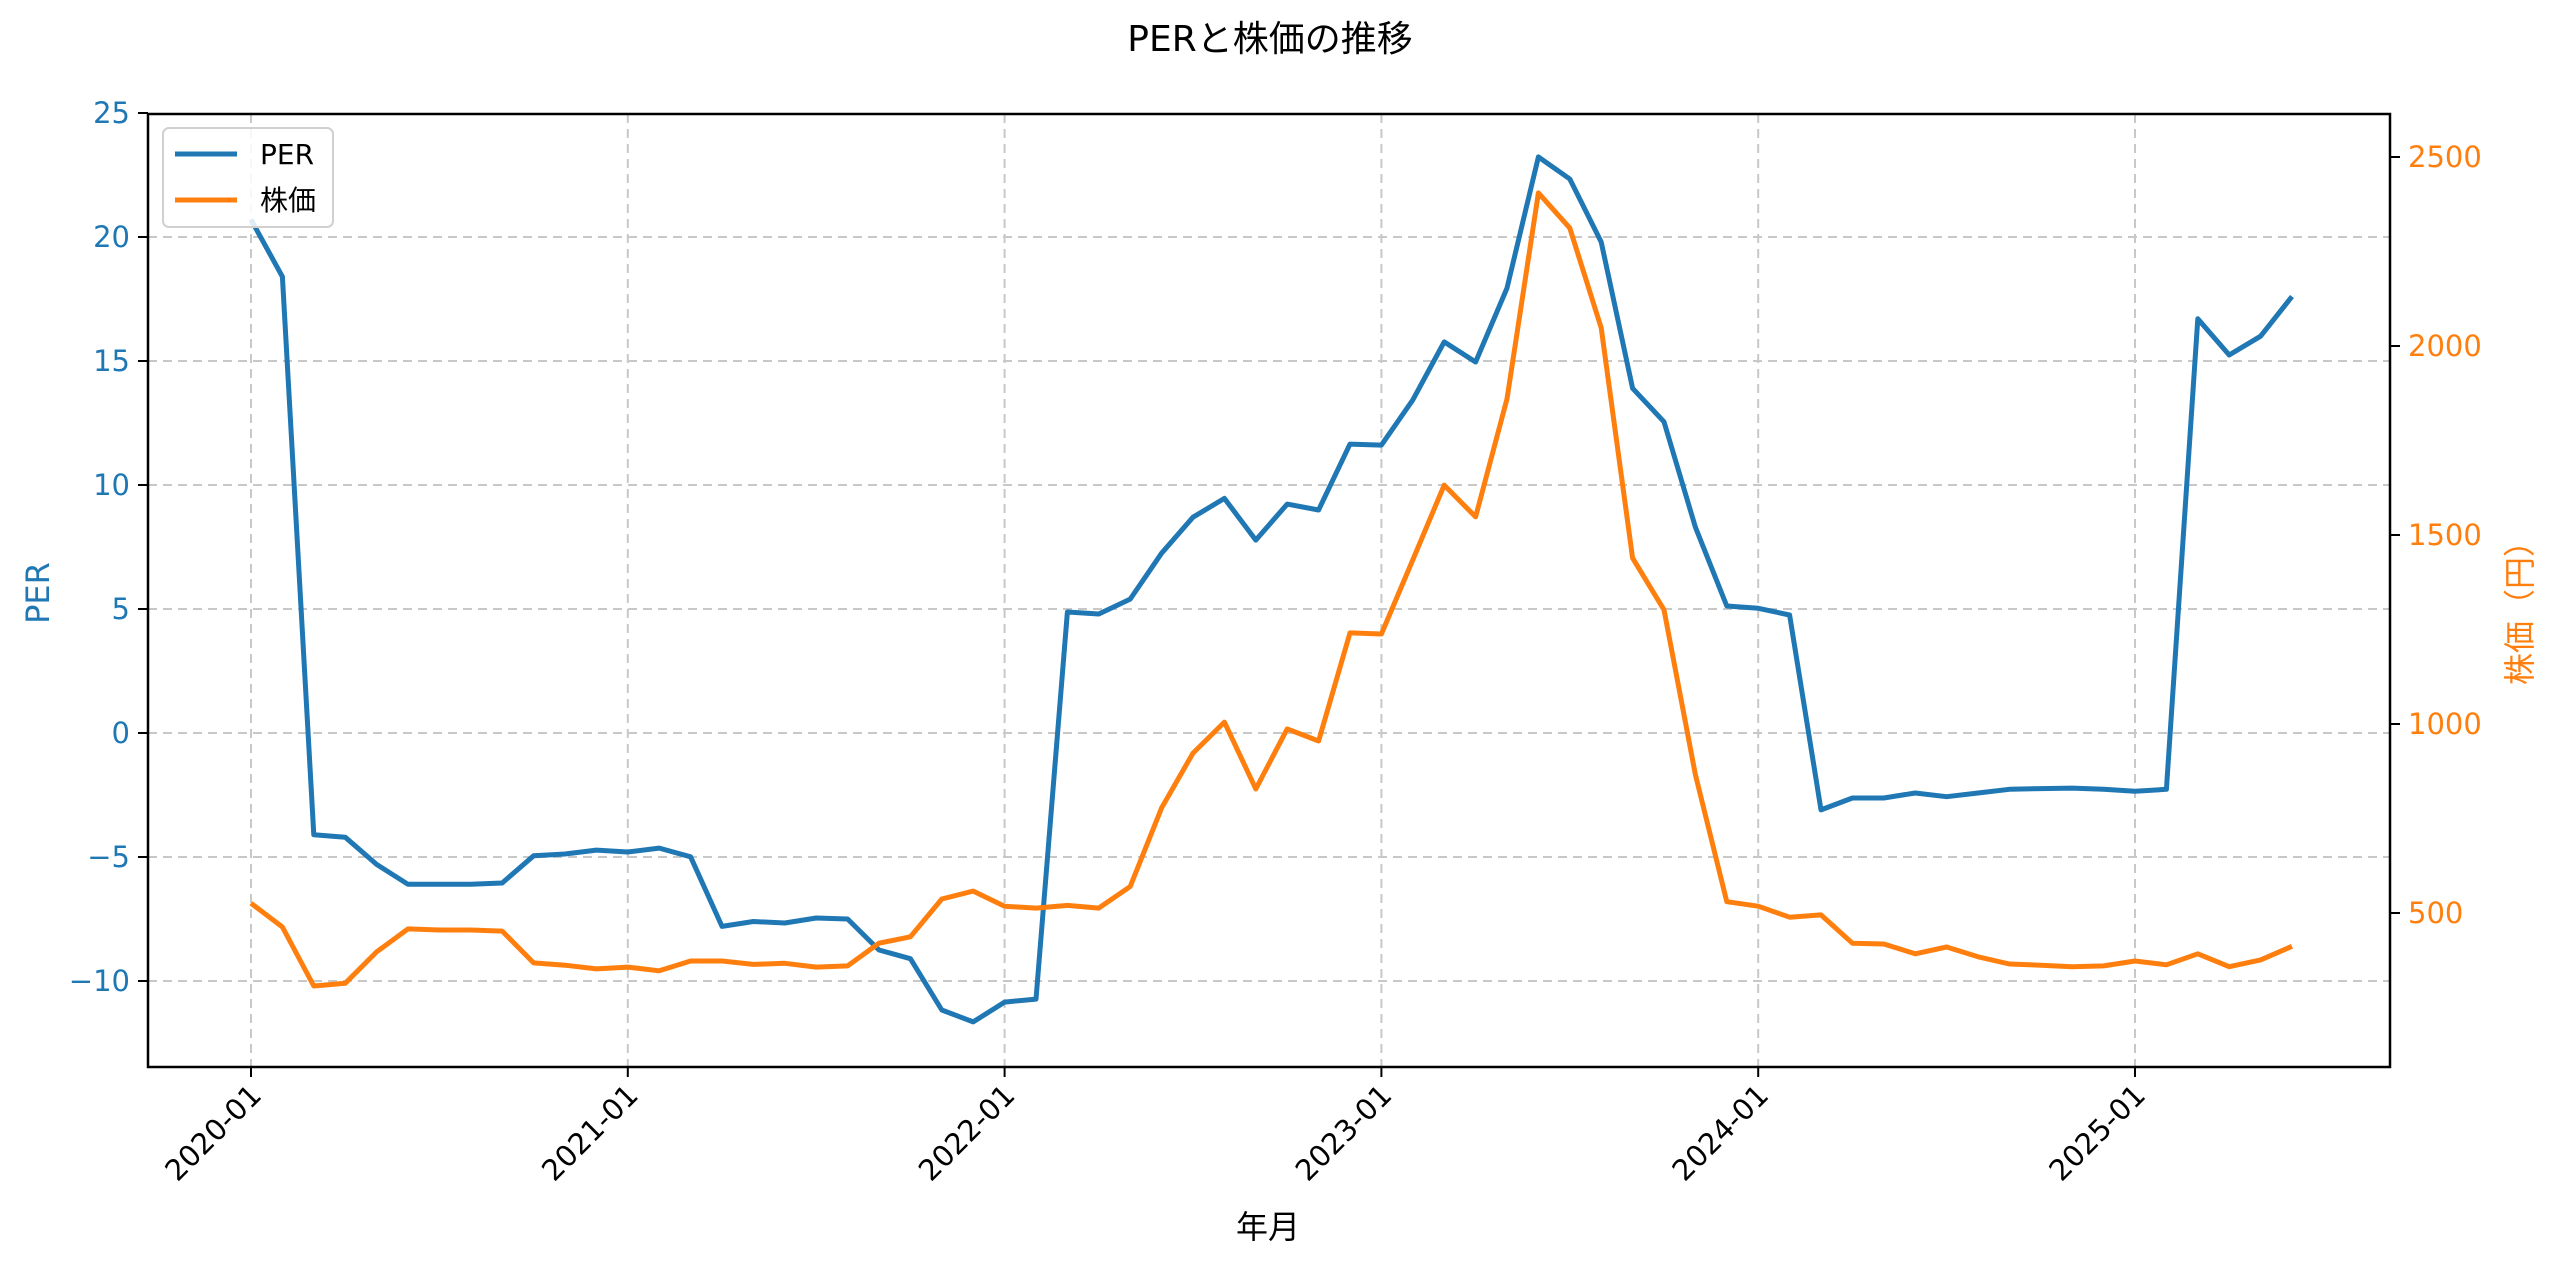 The image size is (2560, 1269). What do you see at coordinates (111, 485) in the screenshot?
I see `left-tick-label: 10` at bounding box center [111, 485].